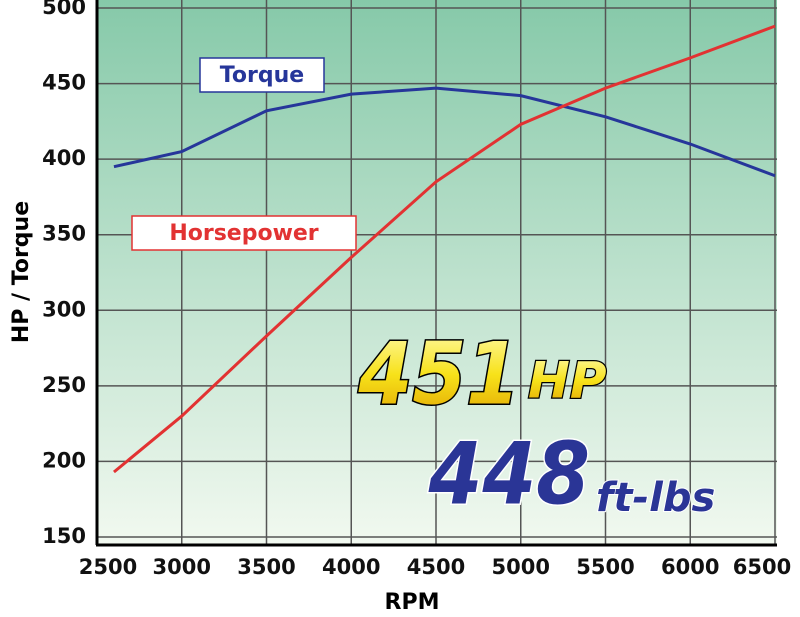  I want to click on y-tick-label: 500, so click(64, 9).